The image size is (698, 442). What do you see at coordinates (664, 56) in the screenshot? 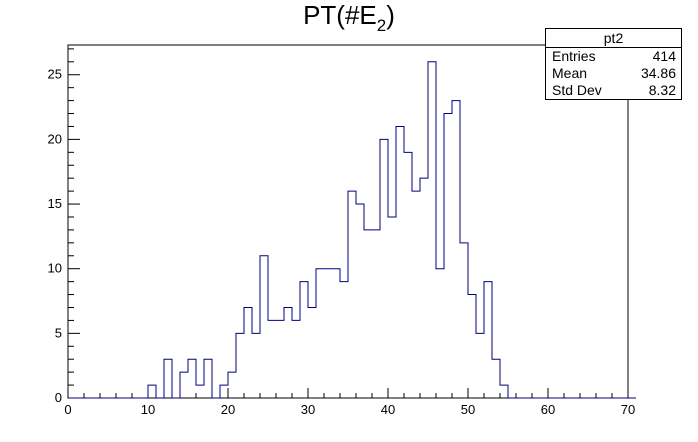
I see `stats-value: 414` at bounding box center [664, 56].